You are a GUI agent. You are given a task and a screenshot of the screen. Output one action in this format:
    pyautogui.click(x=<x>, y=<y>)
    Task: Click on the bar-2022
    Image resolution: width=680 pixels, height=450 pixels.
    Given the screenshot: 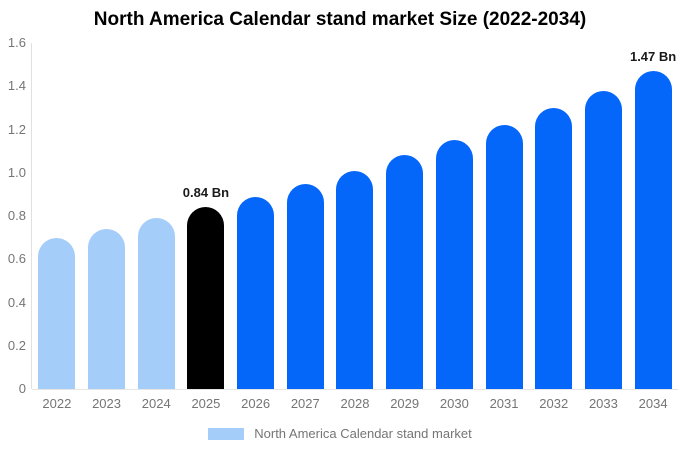 What is the action you would take?
    pyautogui.click(x=57, y=313)
    